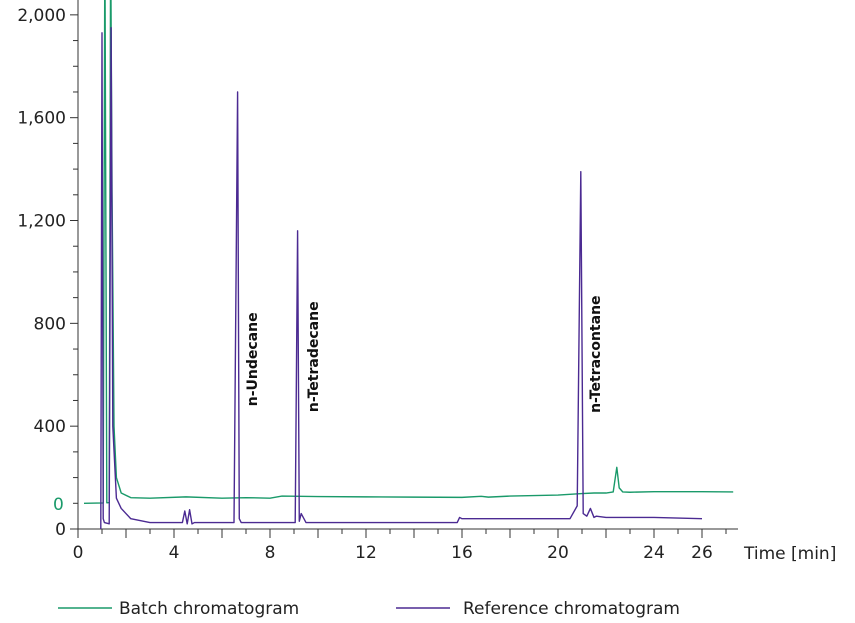  I want to click on x-tick-label: 24, so click(654, 553).